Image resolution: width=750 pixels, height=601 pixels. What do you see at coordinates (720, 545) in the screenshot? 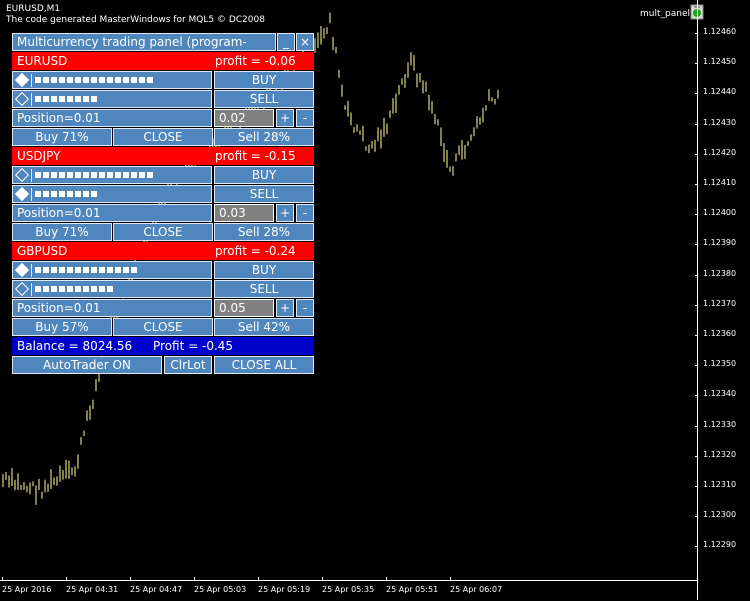
I see `price-label: 1.12290` at bounding box center [720, 545].